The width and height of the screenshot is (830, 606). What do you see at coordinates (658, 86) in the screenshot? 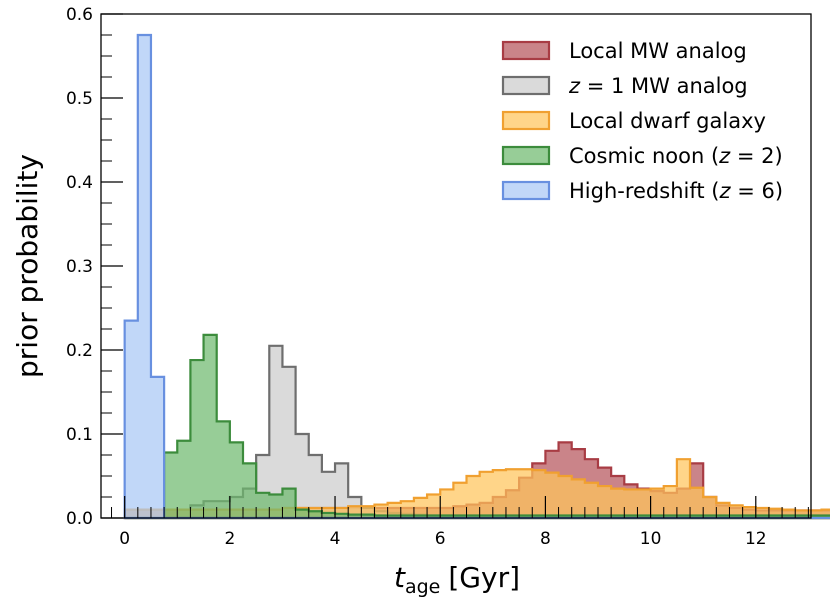
I see `legend-label: z = 1 MW analog` at bounding box center [658, 86].